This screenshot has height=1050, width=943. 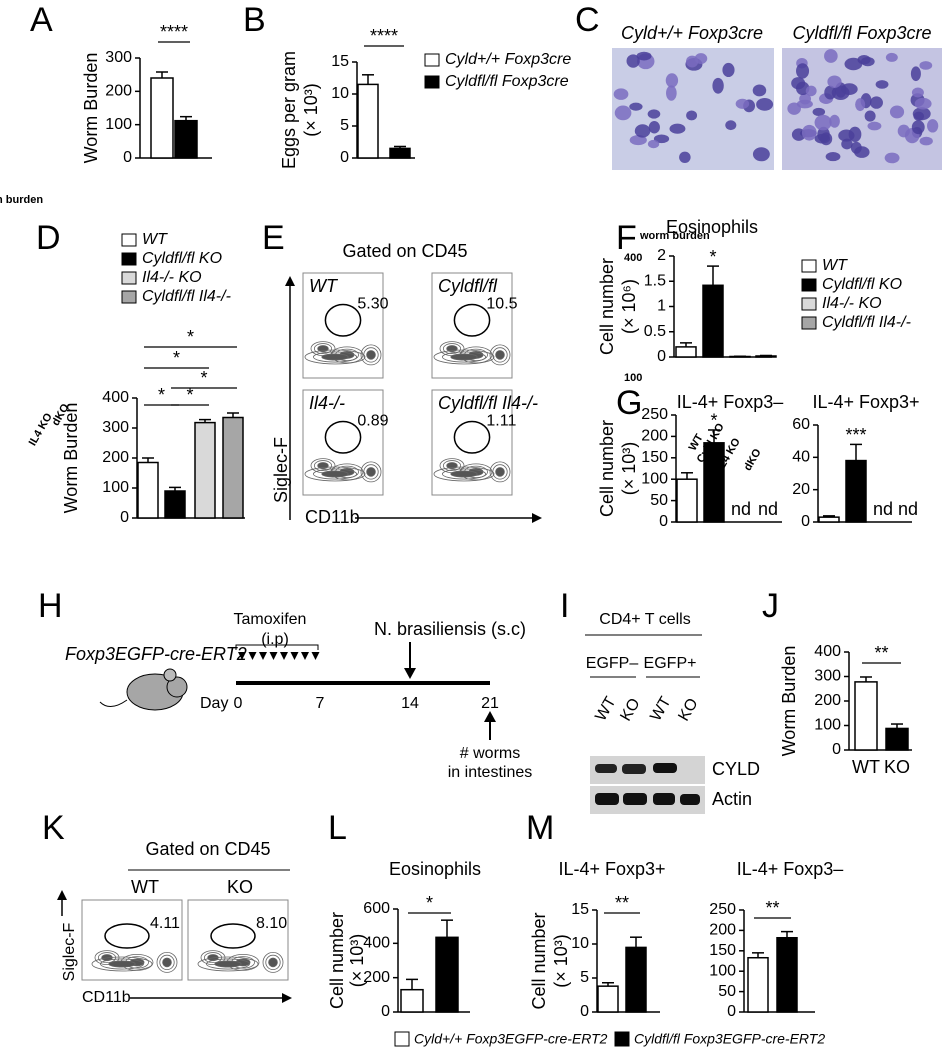 What do you see at coordinates (730, 402) in the screenshot?
I see `chart-title: IL-4+ Foxp3–` at bounding box center [730, 402].